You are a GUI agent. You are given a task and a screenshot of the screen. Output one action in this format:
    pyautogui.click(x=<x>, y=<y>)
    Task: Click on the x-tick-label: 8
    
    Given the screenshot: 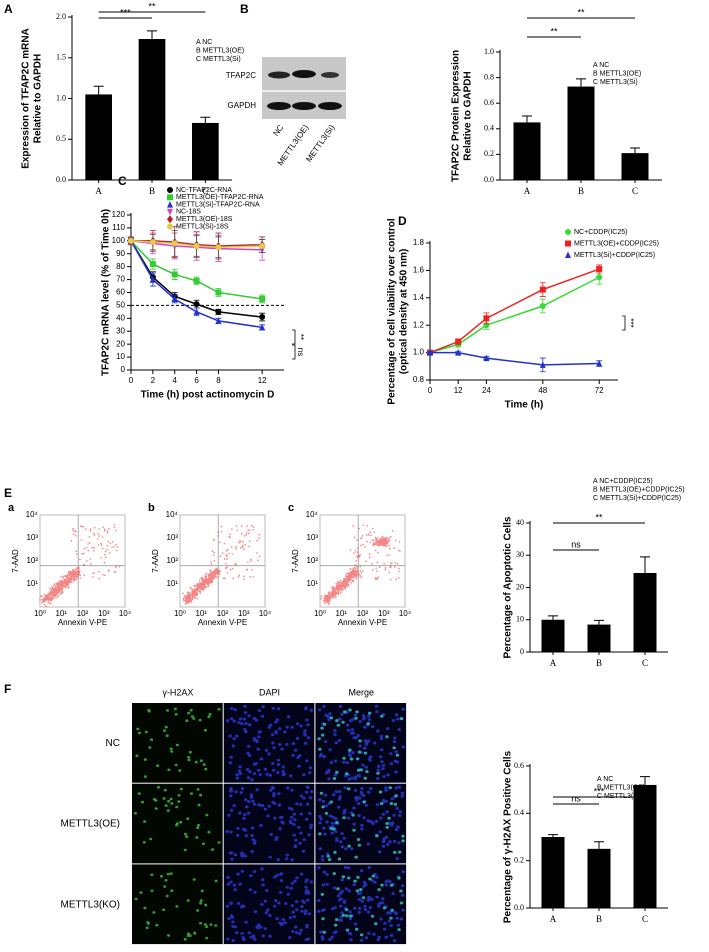 What is the action you would take?
    pyautogui.click(x=218, y=380)
    